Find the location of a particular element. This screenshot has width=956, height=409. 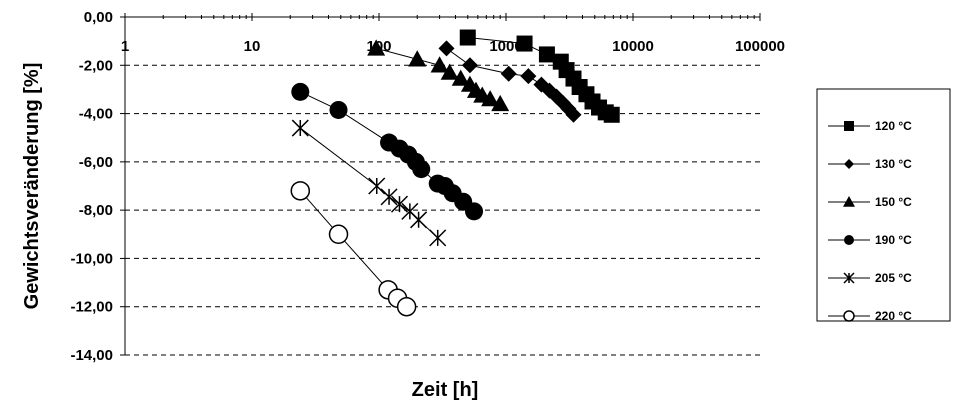

y-tick-label: -12,00 is located at coordinates (91, 307).